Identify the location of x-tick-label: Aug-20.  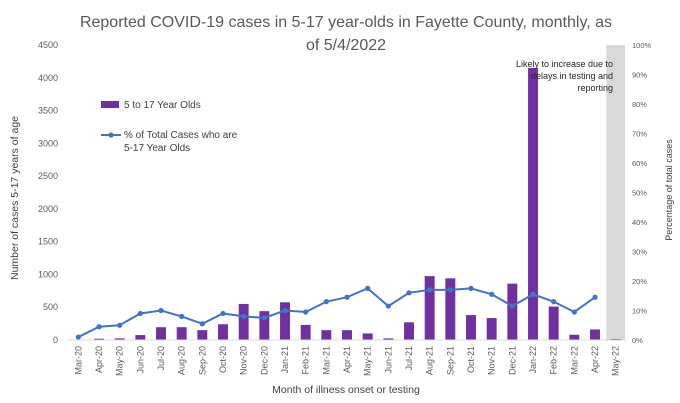
(182, 360).